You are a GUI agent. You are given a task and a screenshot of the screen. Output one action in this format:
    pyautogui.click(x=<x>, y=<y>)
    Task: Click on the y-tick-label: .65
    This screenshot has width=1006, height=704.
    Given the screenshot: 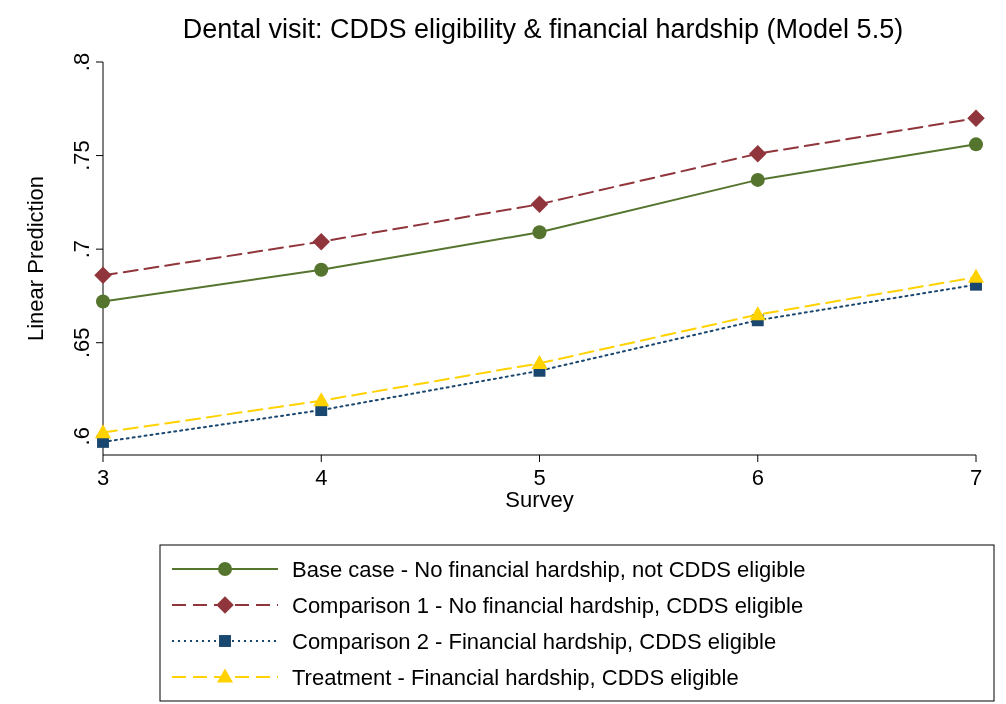 What is the action you would take?
    pyautogui.click(x=81, y=343)
    